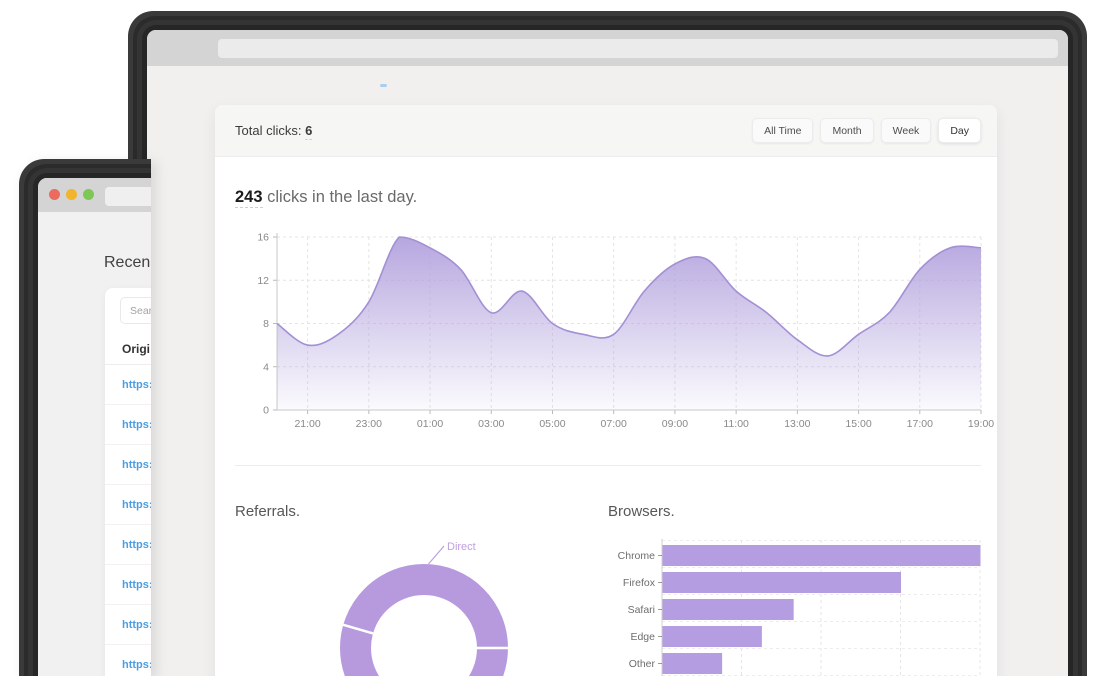 The height and width of the screenshot is (676, 1102). Describe the element at coordinates (268, 511) in the screenshot. I see `referrals-section-title: Referrals.` at that location.